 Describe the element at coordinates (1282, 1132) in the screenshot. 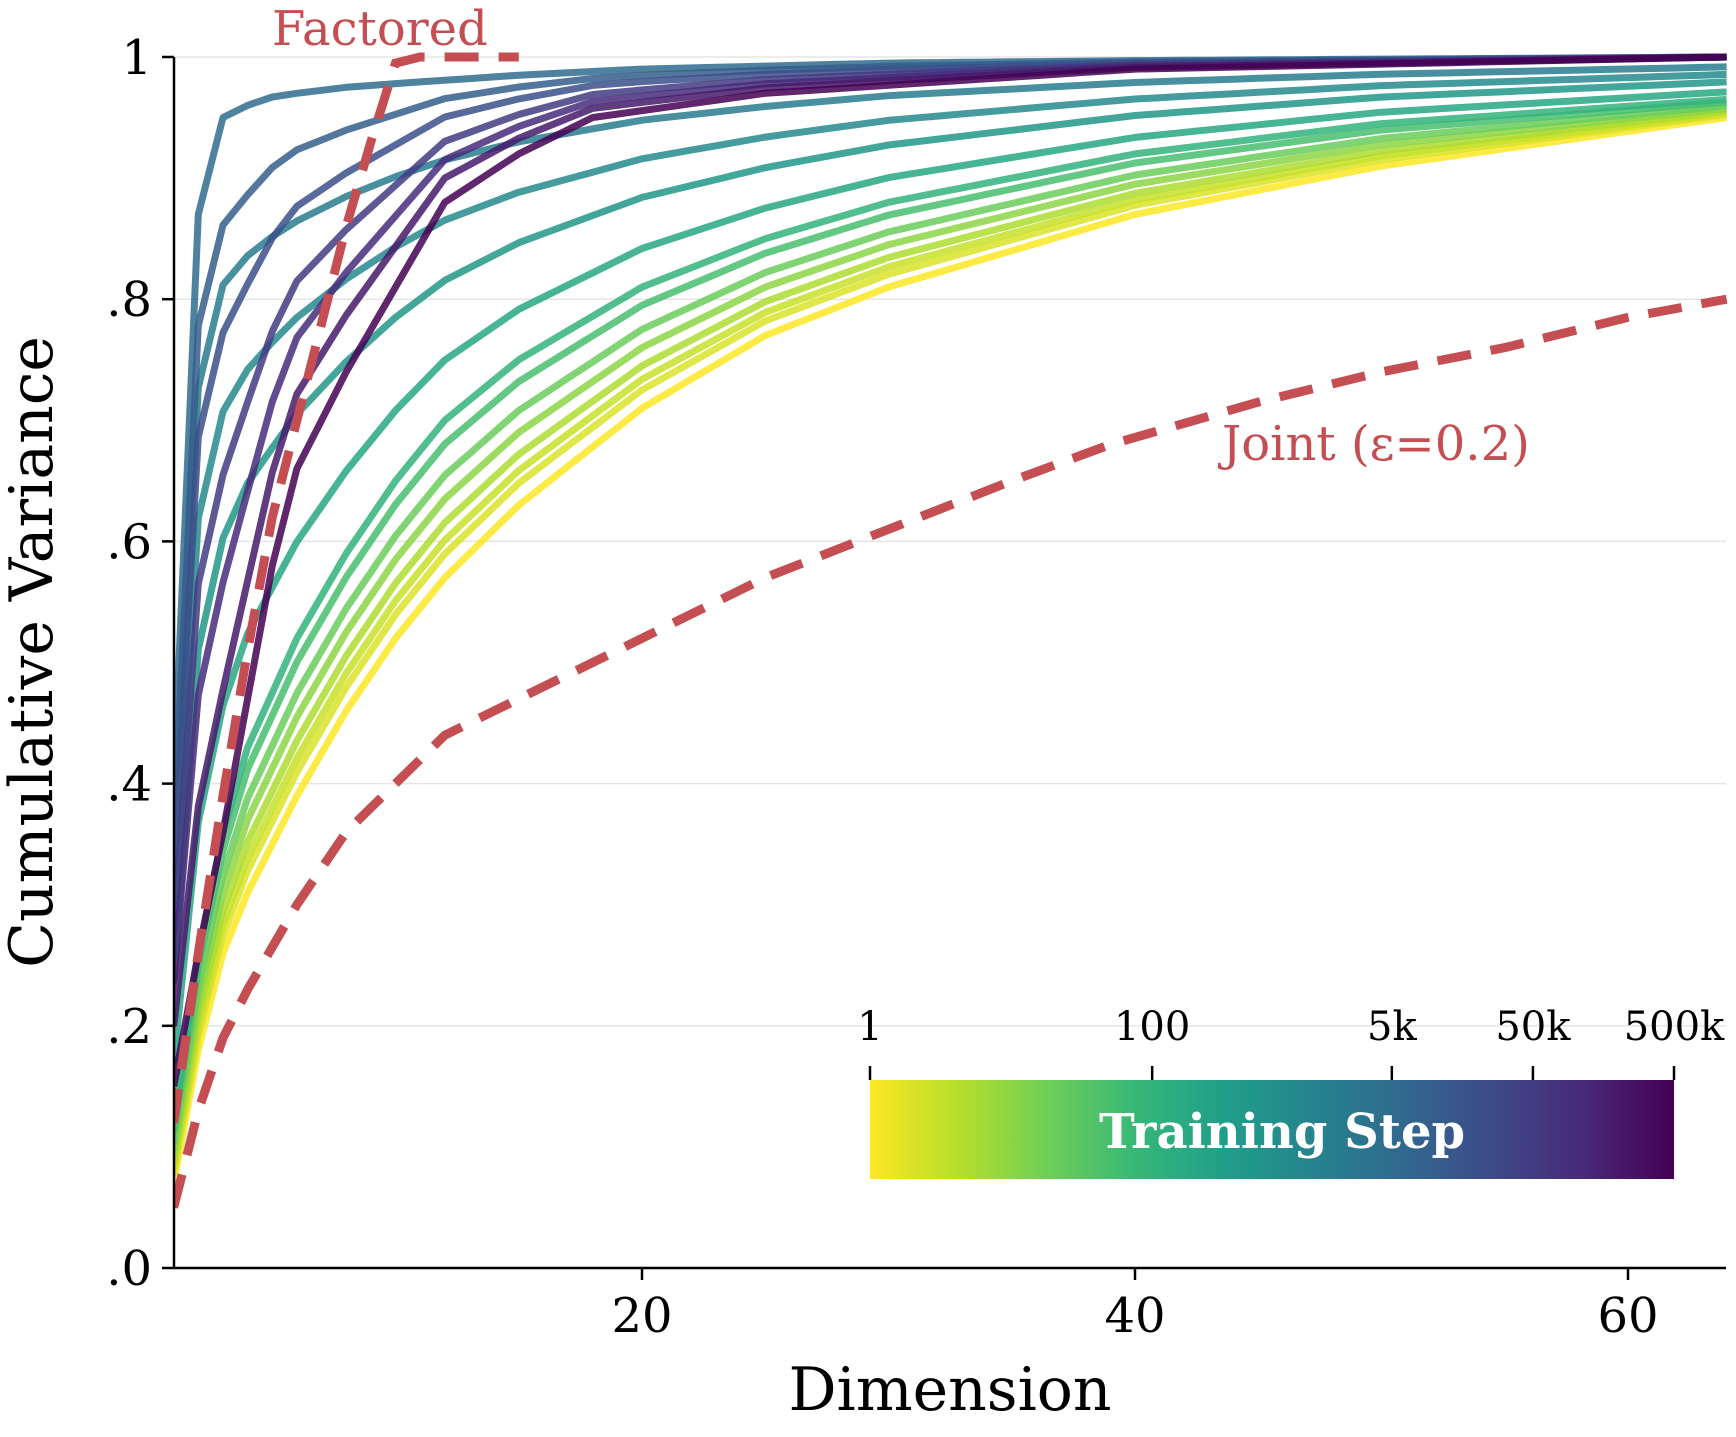

I see `colorbar-title: Training Step` at that location.